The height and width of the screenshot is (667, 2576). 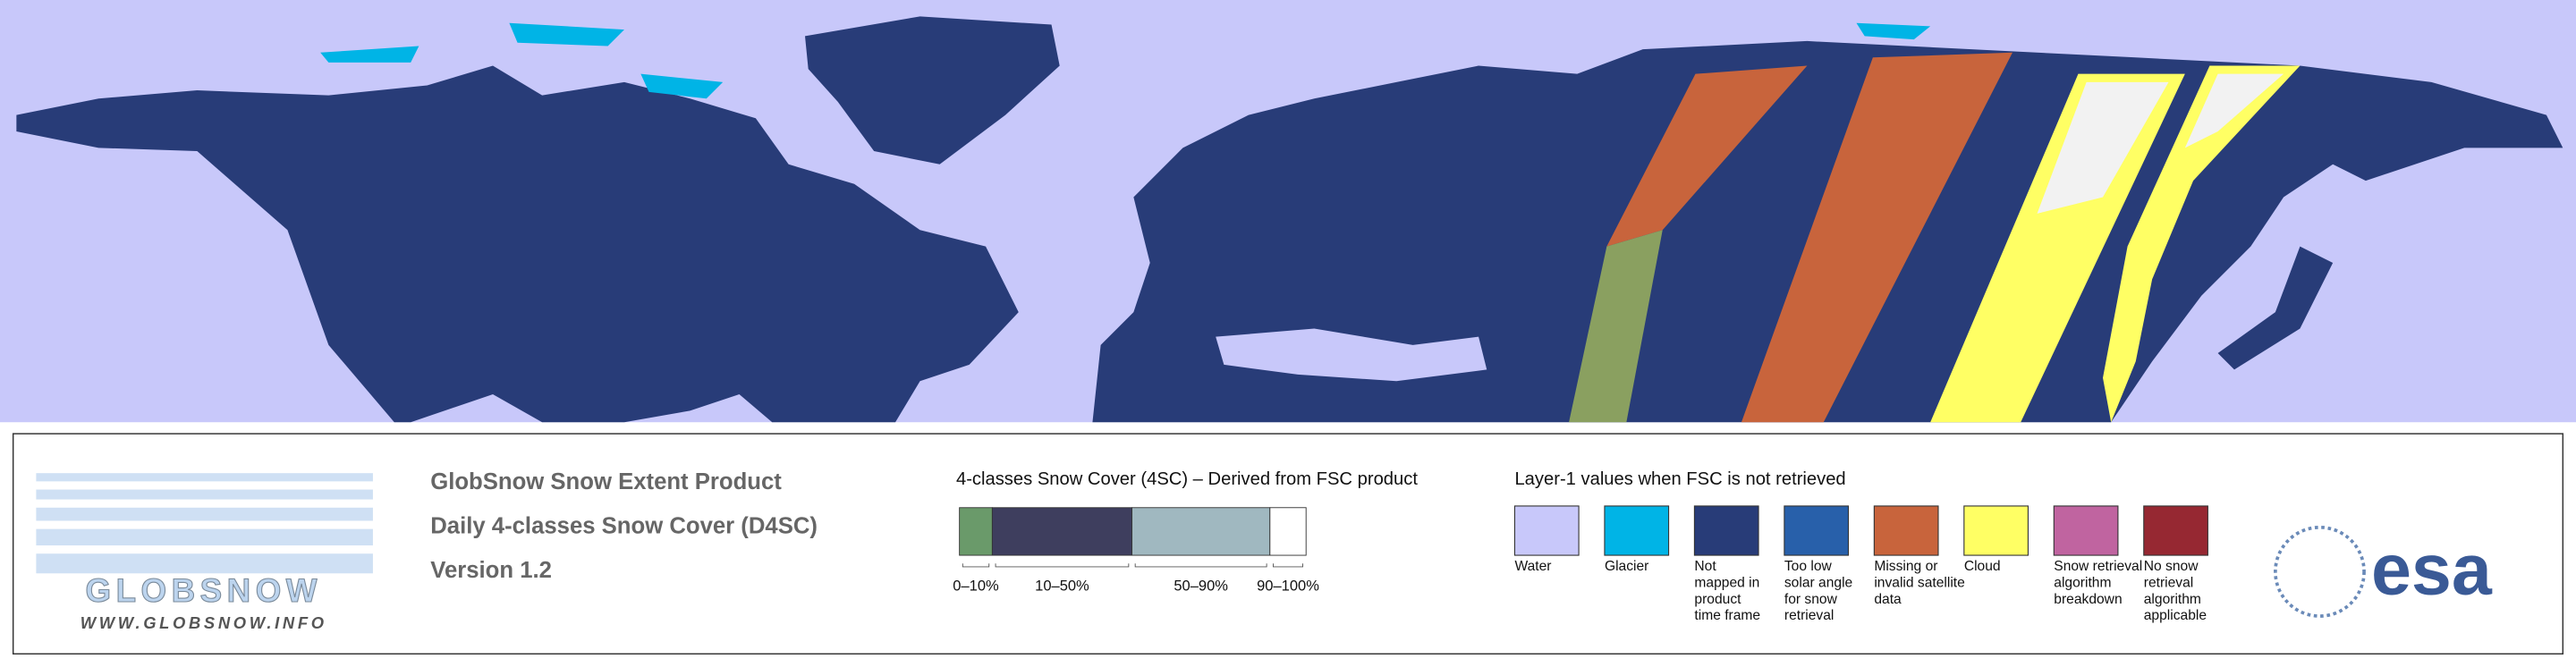 What do you see at coordinates (1726, 583) in the screenshot?
I see `layer1-label: mapped in` at bounding box center [1726, 583].